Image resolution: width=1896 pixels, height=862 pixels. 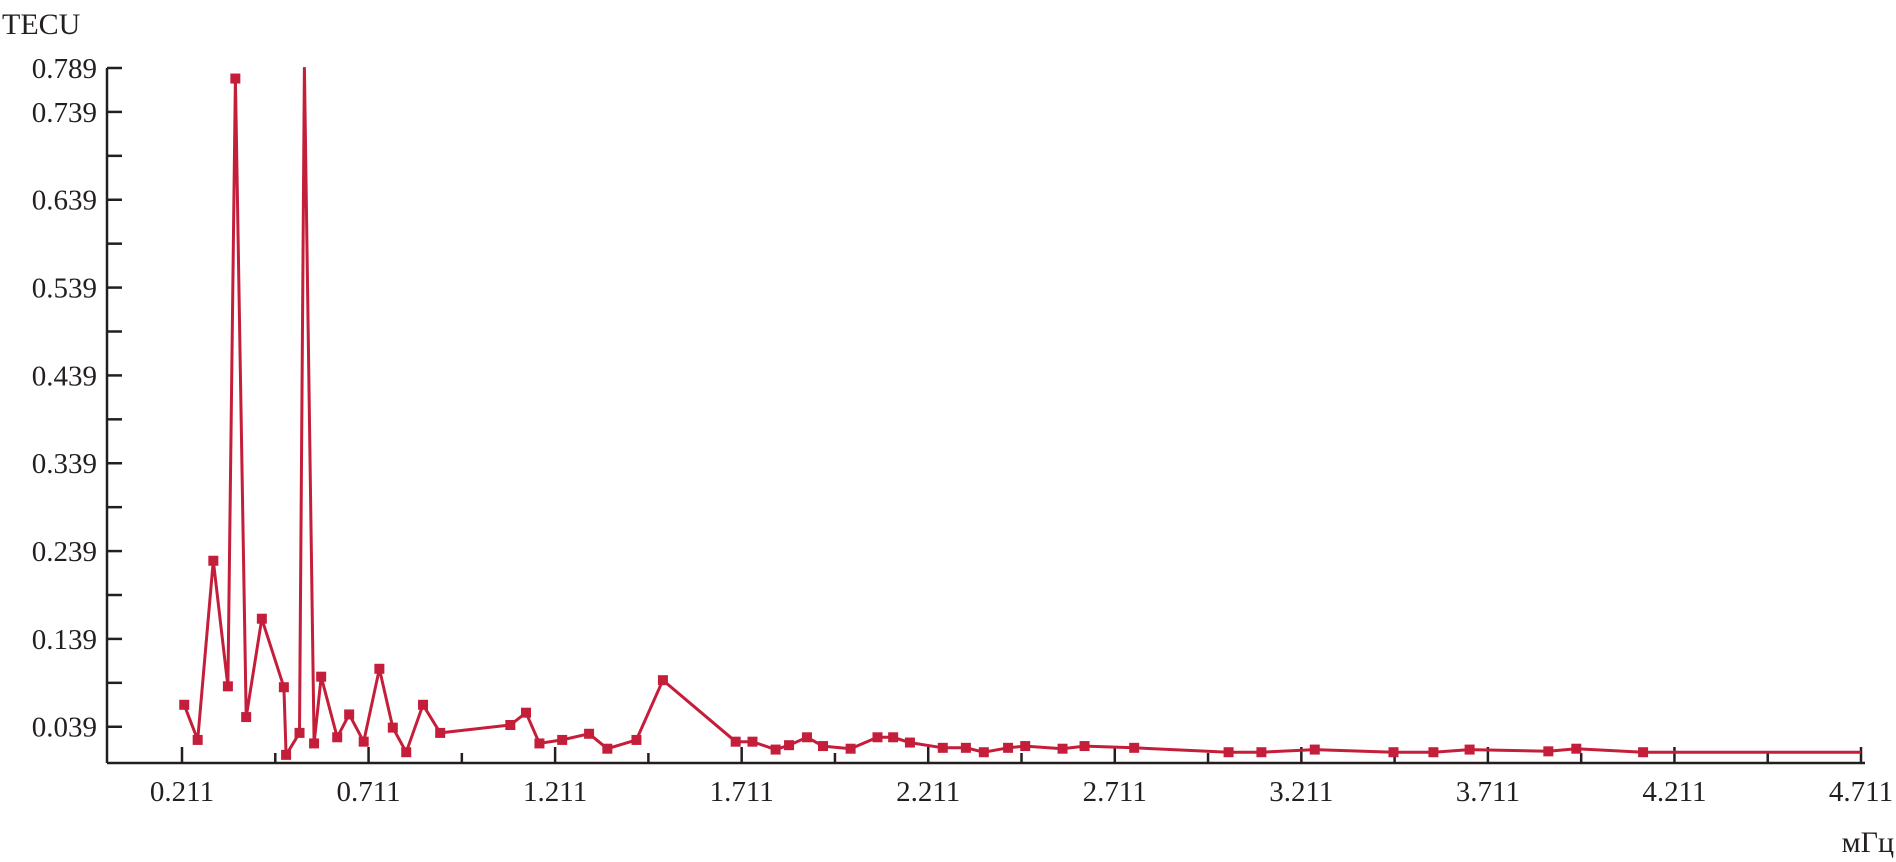 What do you see at coordinates (1861, 792) in the screenshot?
I see `x-tick-label: 4.711` at bounding box center [1861, 792].